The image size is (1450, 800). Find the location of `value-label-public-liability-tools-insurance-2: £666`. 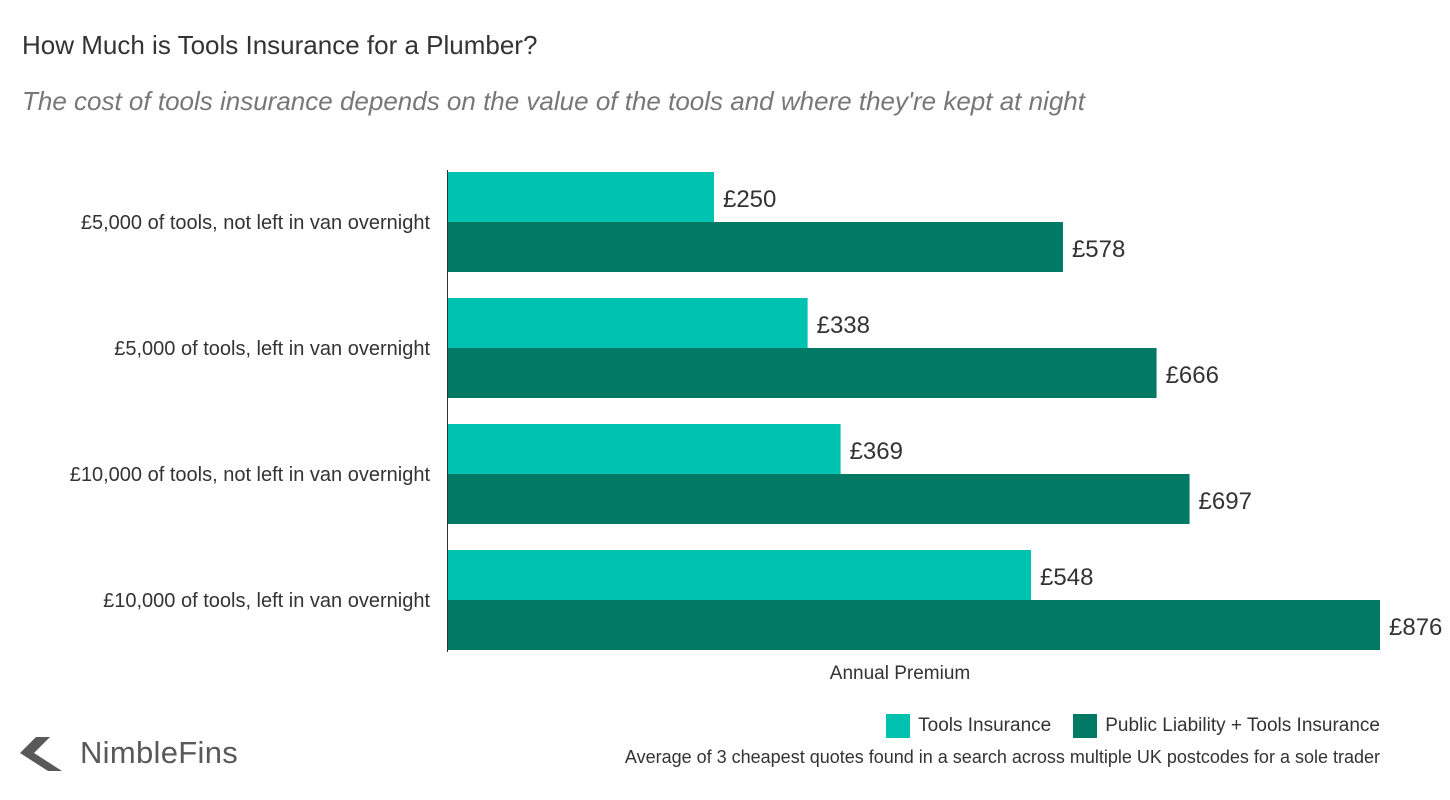

value-label-public-liability-tools-insurance-2: £666 is located at coordinates (1192, 375).